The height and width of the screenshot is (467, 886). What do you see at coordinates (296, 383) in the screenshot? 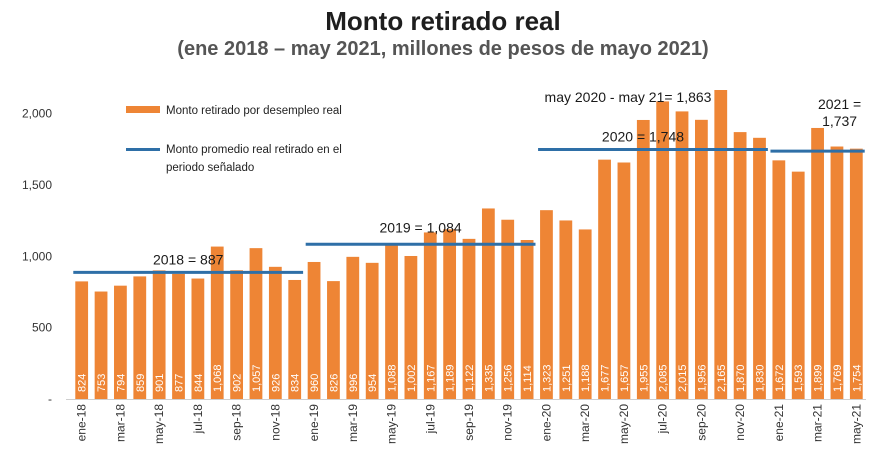
I see `bar-value-label: 834` at bounding box center [296, 383].